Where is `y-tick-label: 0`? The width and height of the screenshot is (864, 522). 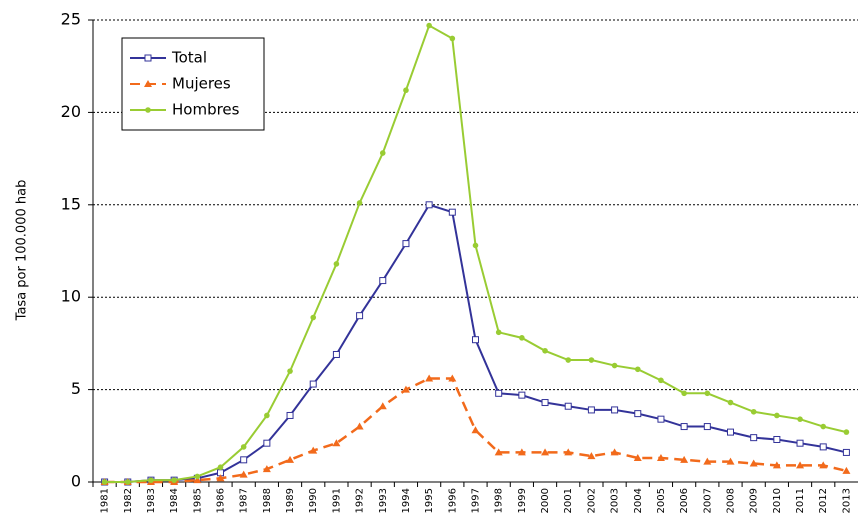
y-tick-label: 0 is located at coordinates (76, 481).